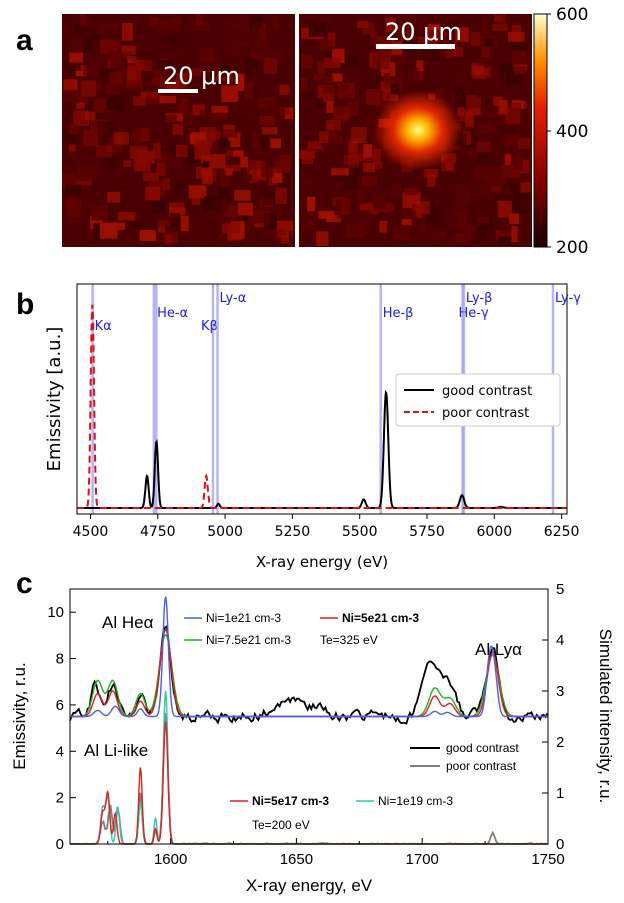 The image size is (624, 903). I want to click on tick-label-c-x-1: 1650, so click(296, 859).